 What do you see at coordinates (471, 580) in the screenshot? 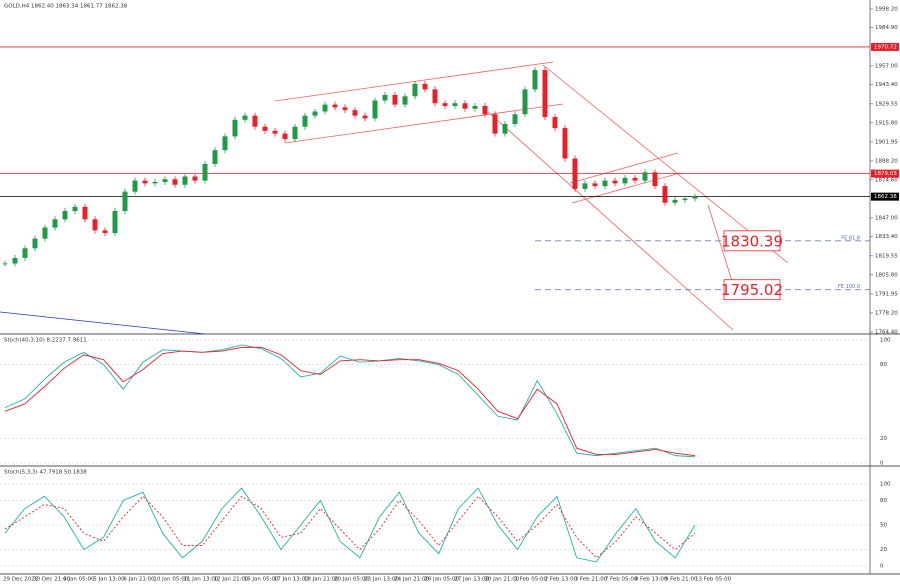
I see `x-tick-label: 27 Jan 13:00` at bounding box center [471, 580].